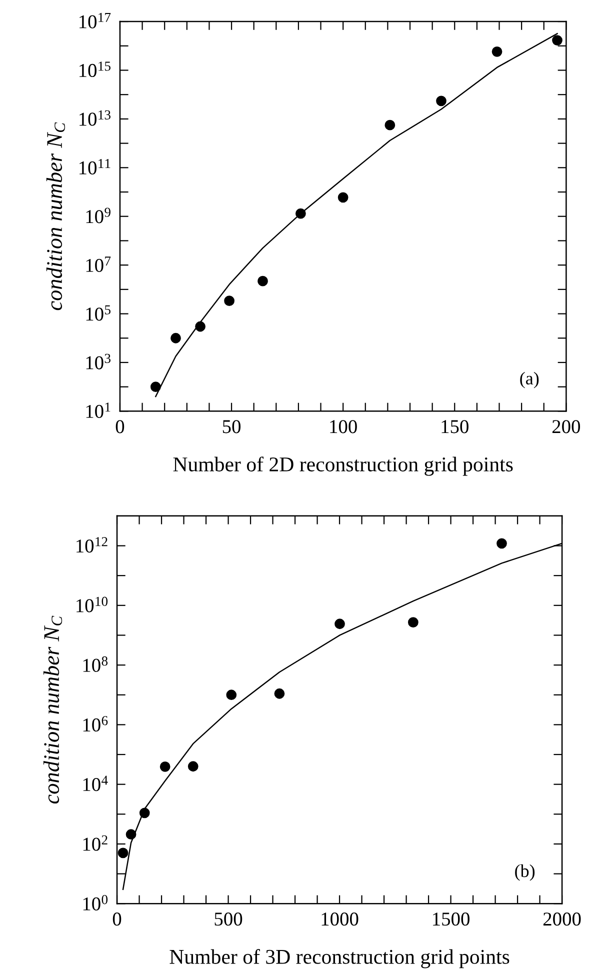 Image resolution: width=591 pixels, height=979 pixels. Describe the element at coordinates (566, 427) in the screenshot. I see `x-tick-label: 200` at that location.